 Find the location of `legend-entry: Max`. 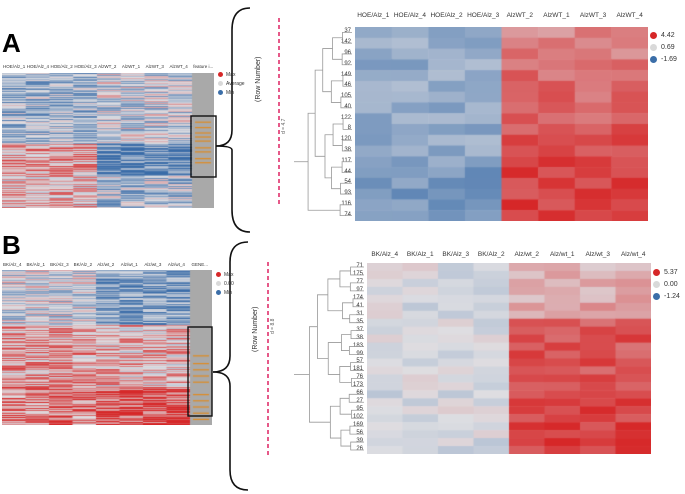

legend-entry: Max is located at coordinates (231, 74).